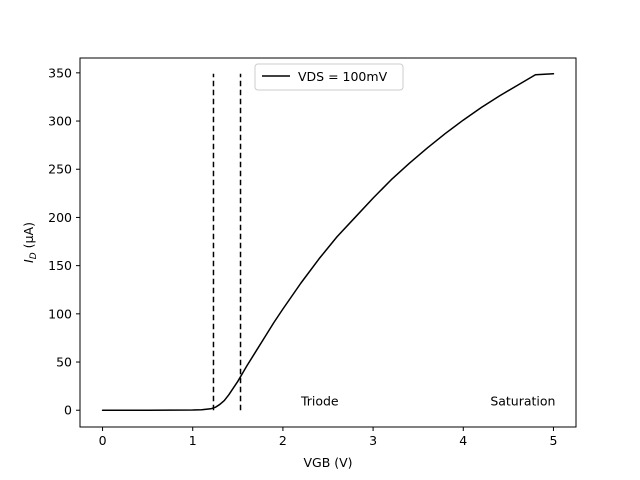 Image resolution: width=640 pixels, height=480 pixels. Describe the element at coordinates (60, 217) in the screenshot. I see `y-tick-label: 200` at that location.